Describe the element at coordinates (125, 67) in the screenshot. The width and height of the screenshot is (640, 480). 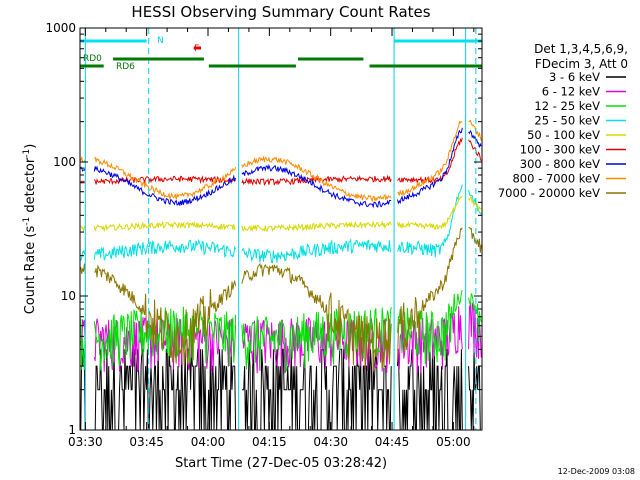
I see `rd6-label: RD6` at that location.